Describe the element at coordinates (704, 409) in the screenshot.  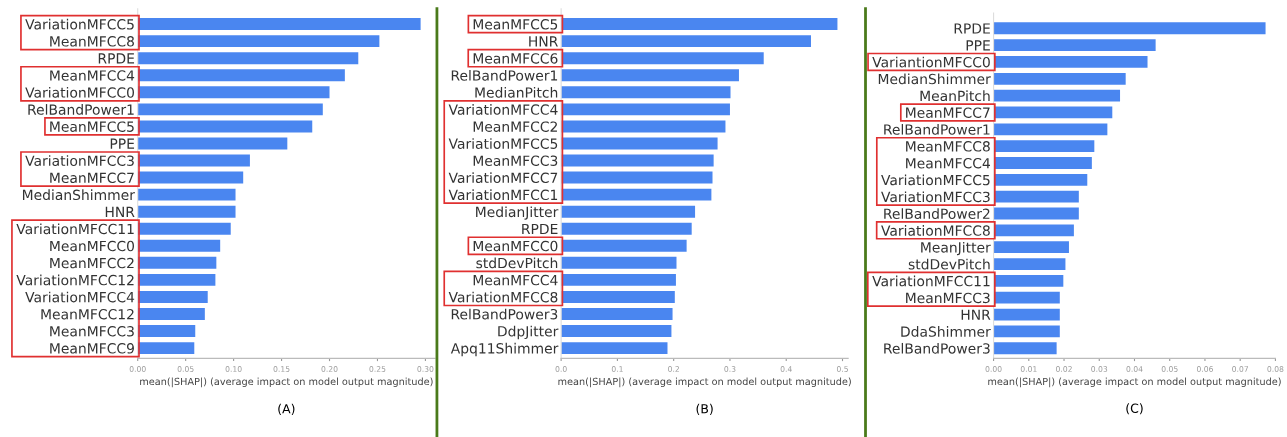
I see `text: (B)` at that location.